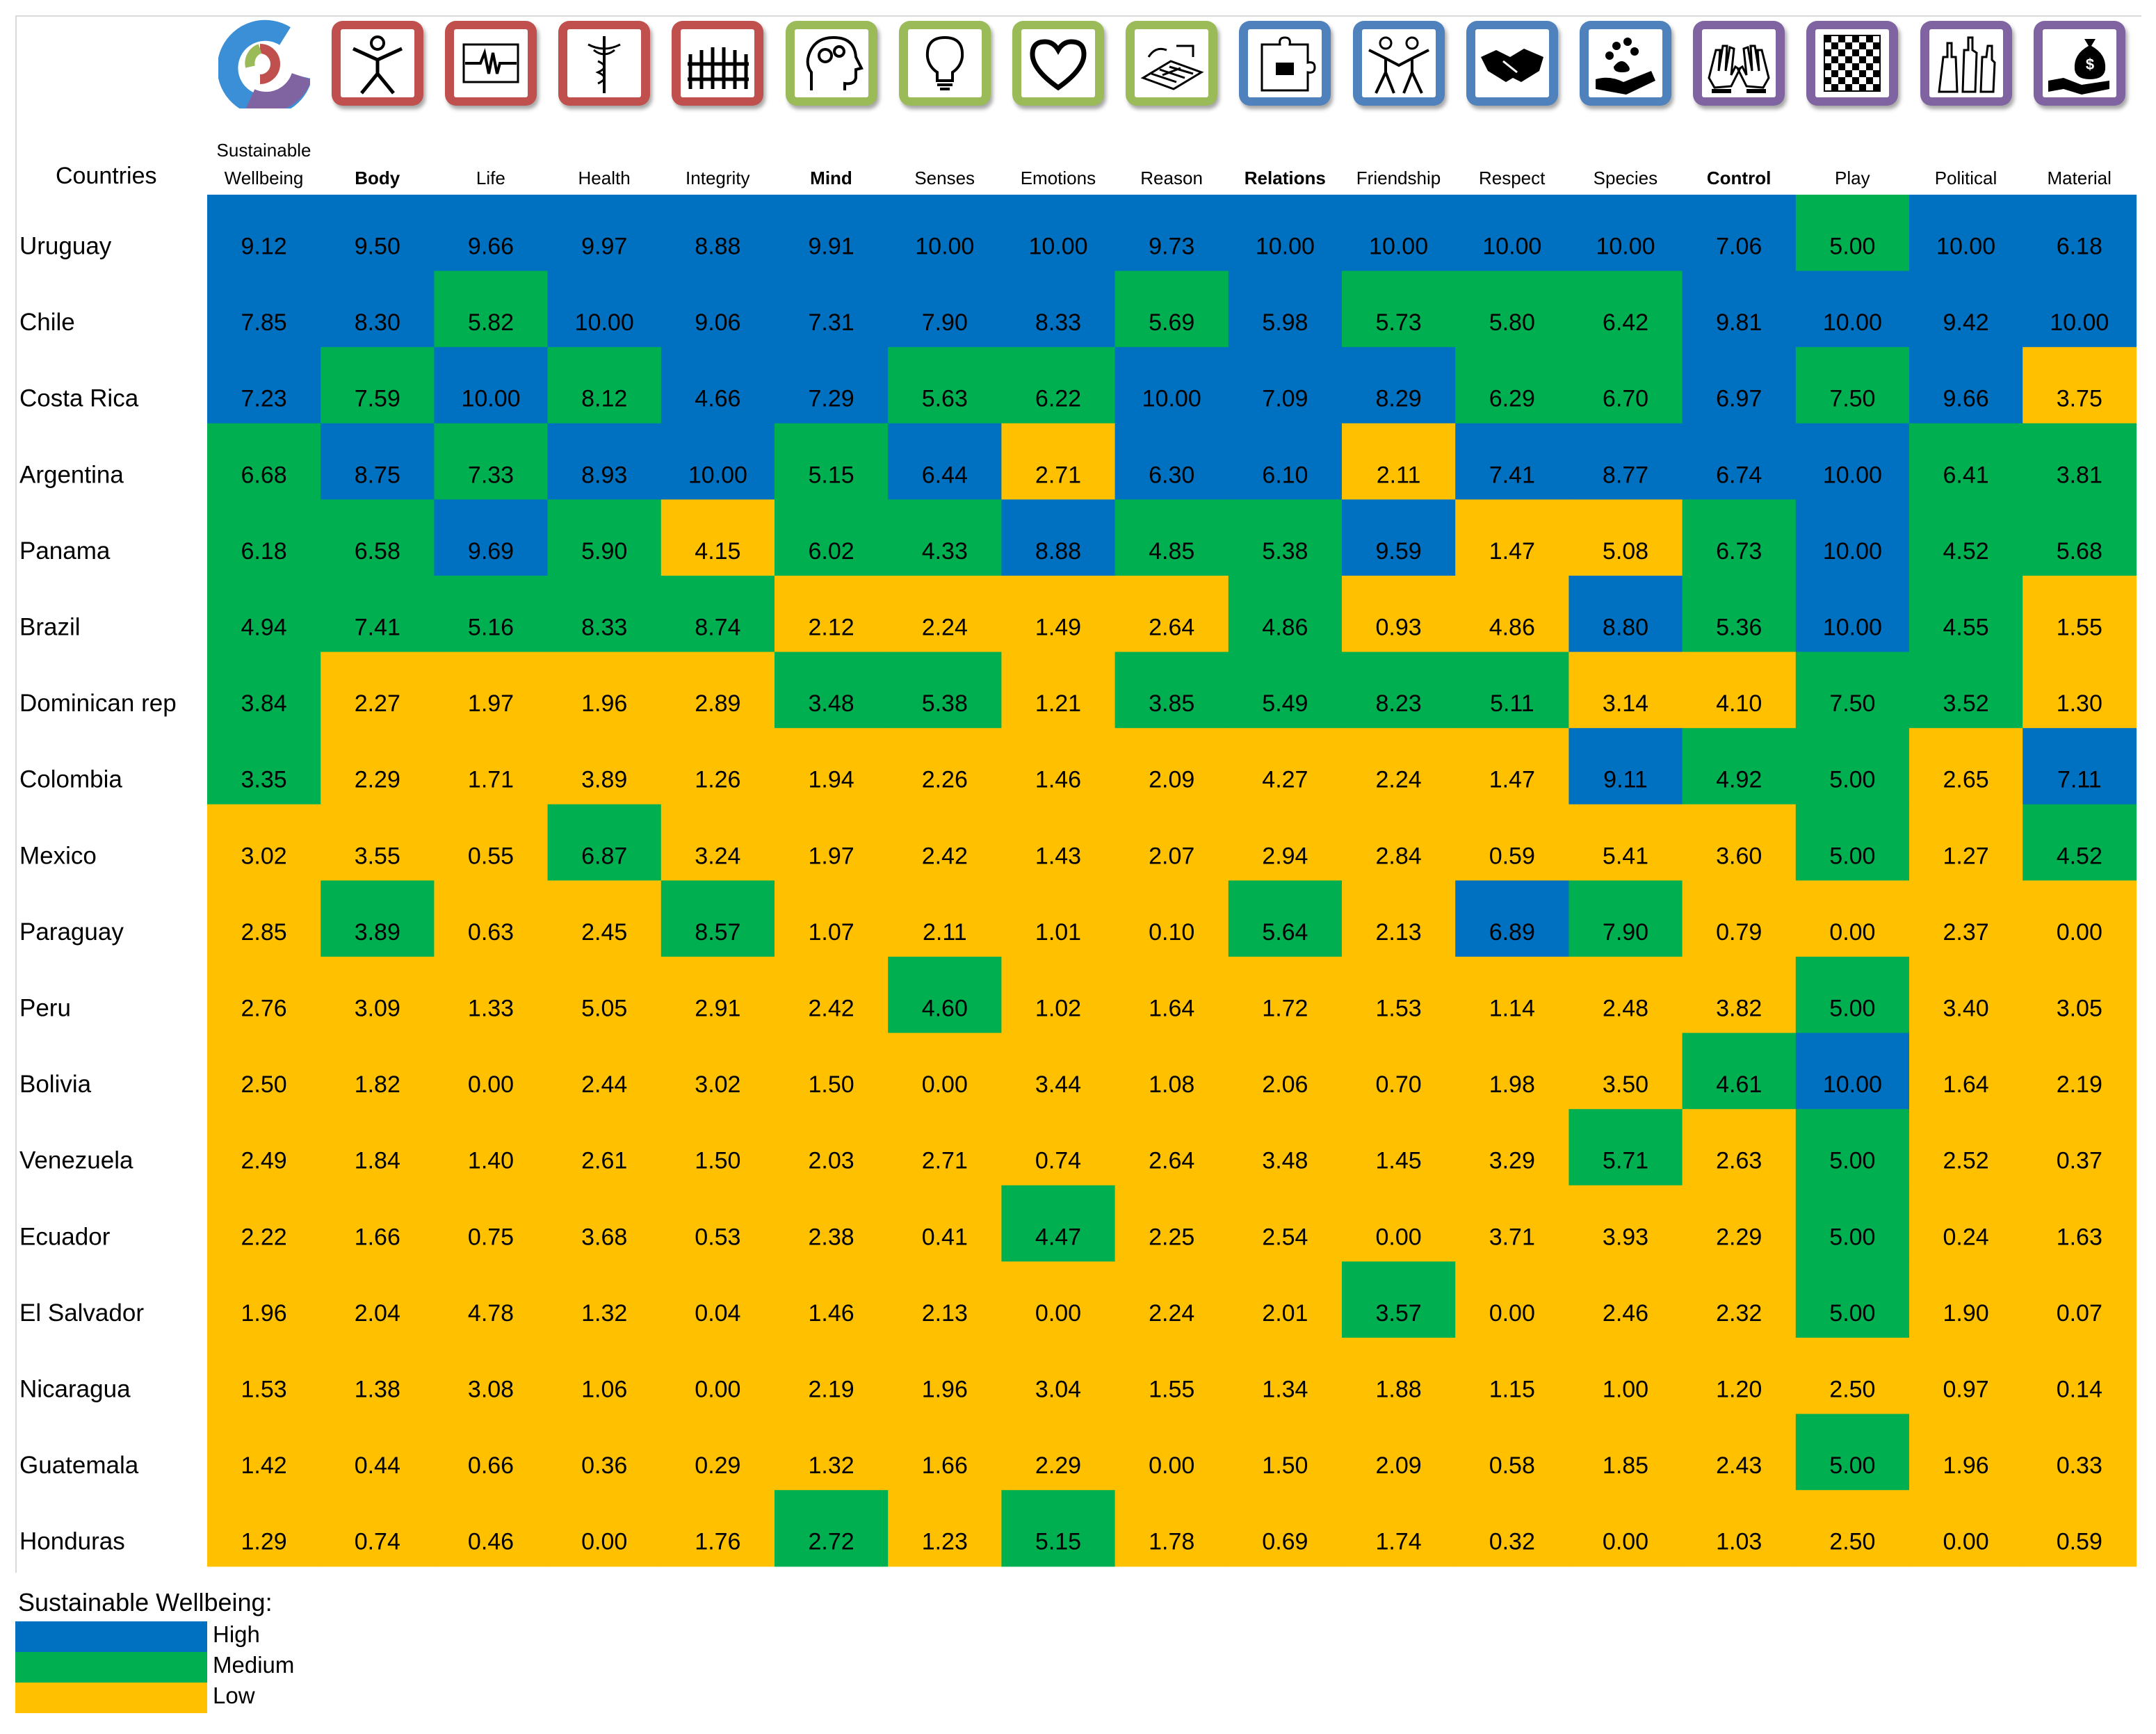  I want to click on cell-value-label: 7.06, so click(1739, 247).